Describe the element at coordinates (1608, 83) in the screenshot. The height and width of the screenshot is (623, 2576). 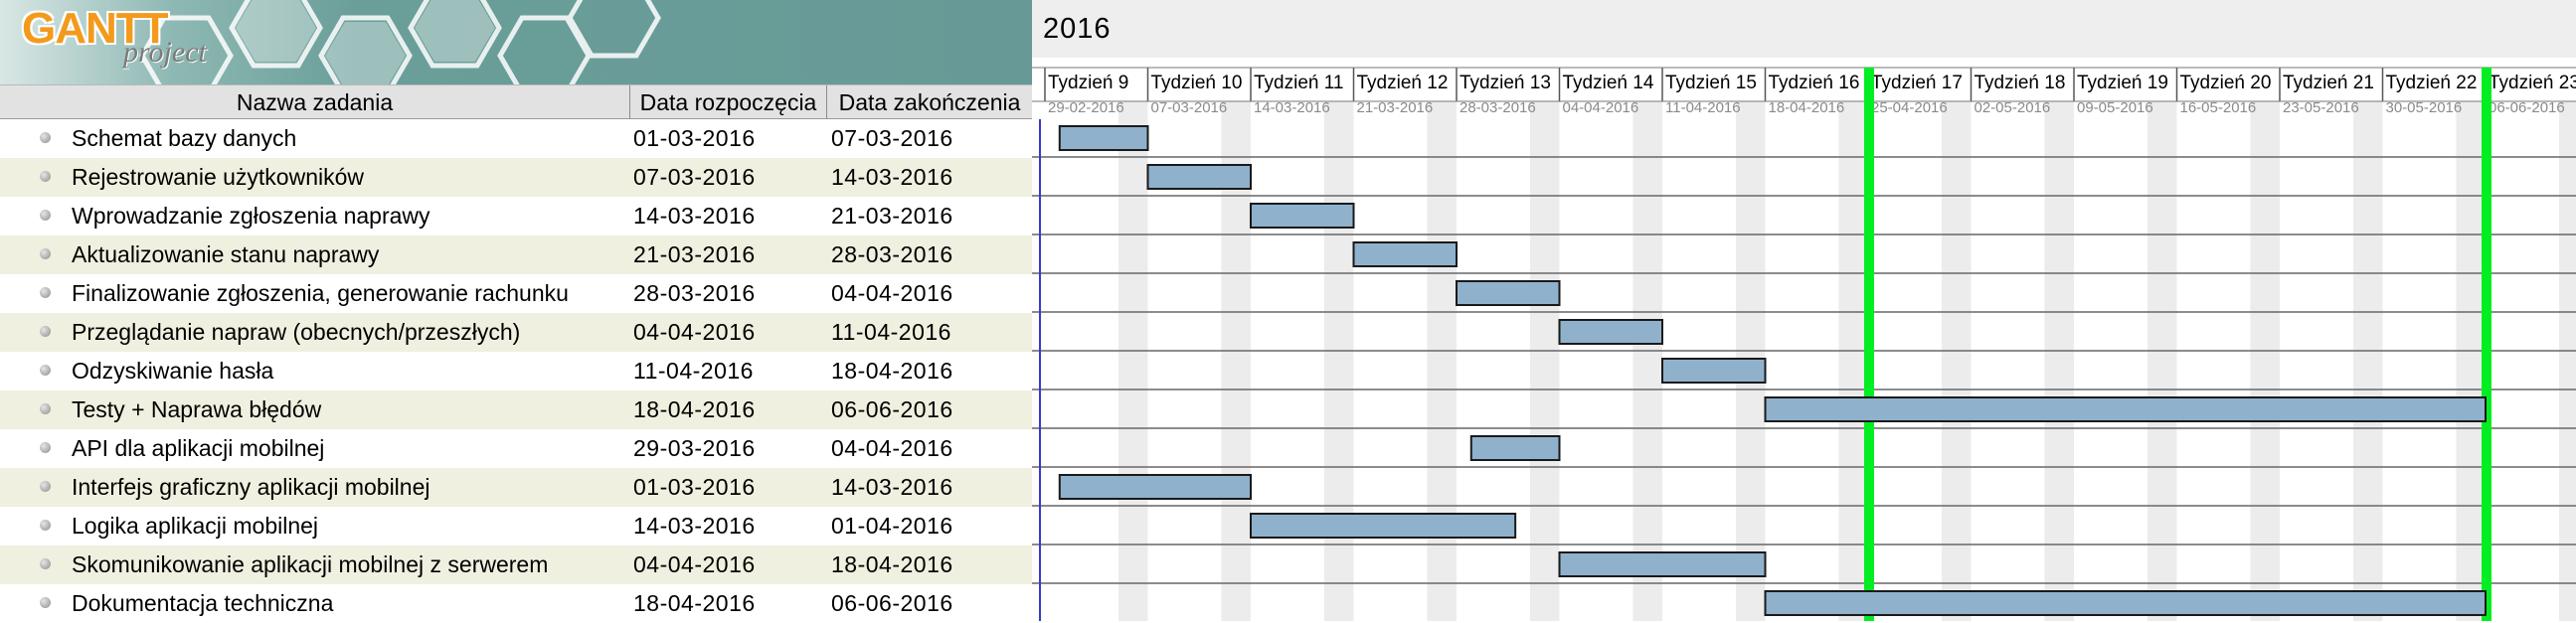
I see `week-label: Tydzień 14` at that location.